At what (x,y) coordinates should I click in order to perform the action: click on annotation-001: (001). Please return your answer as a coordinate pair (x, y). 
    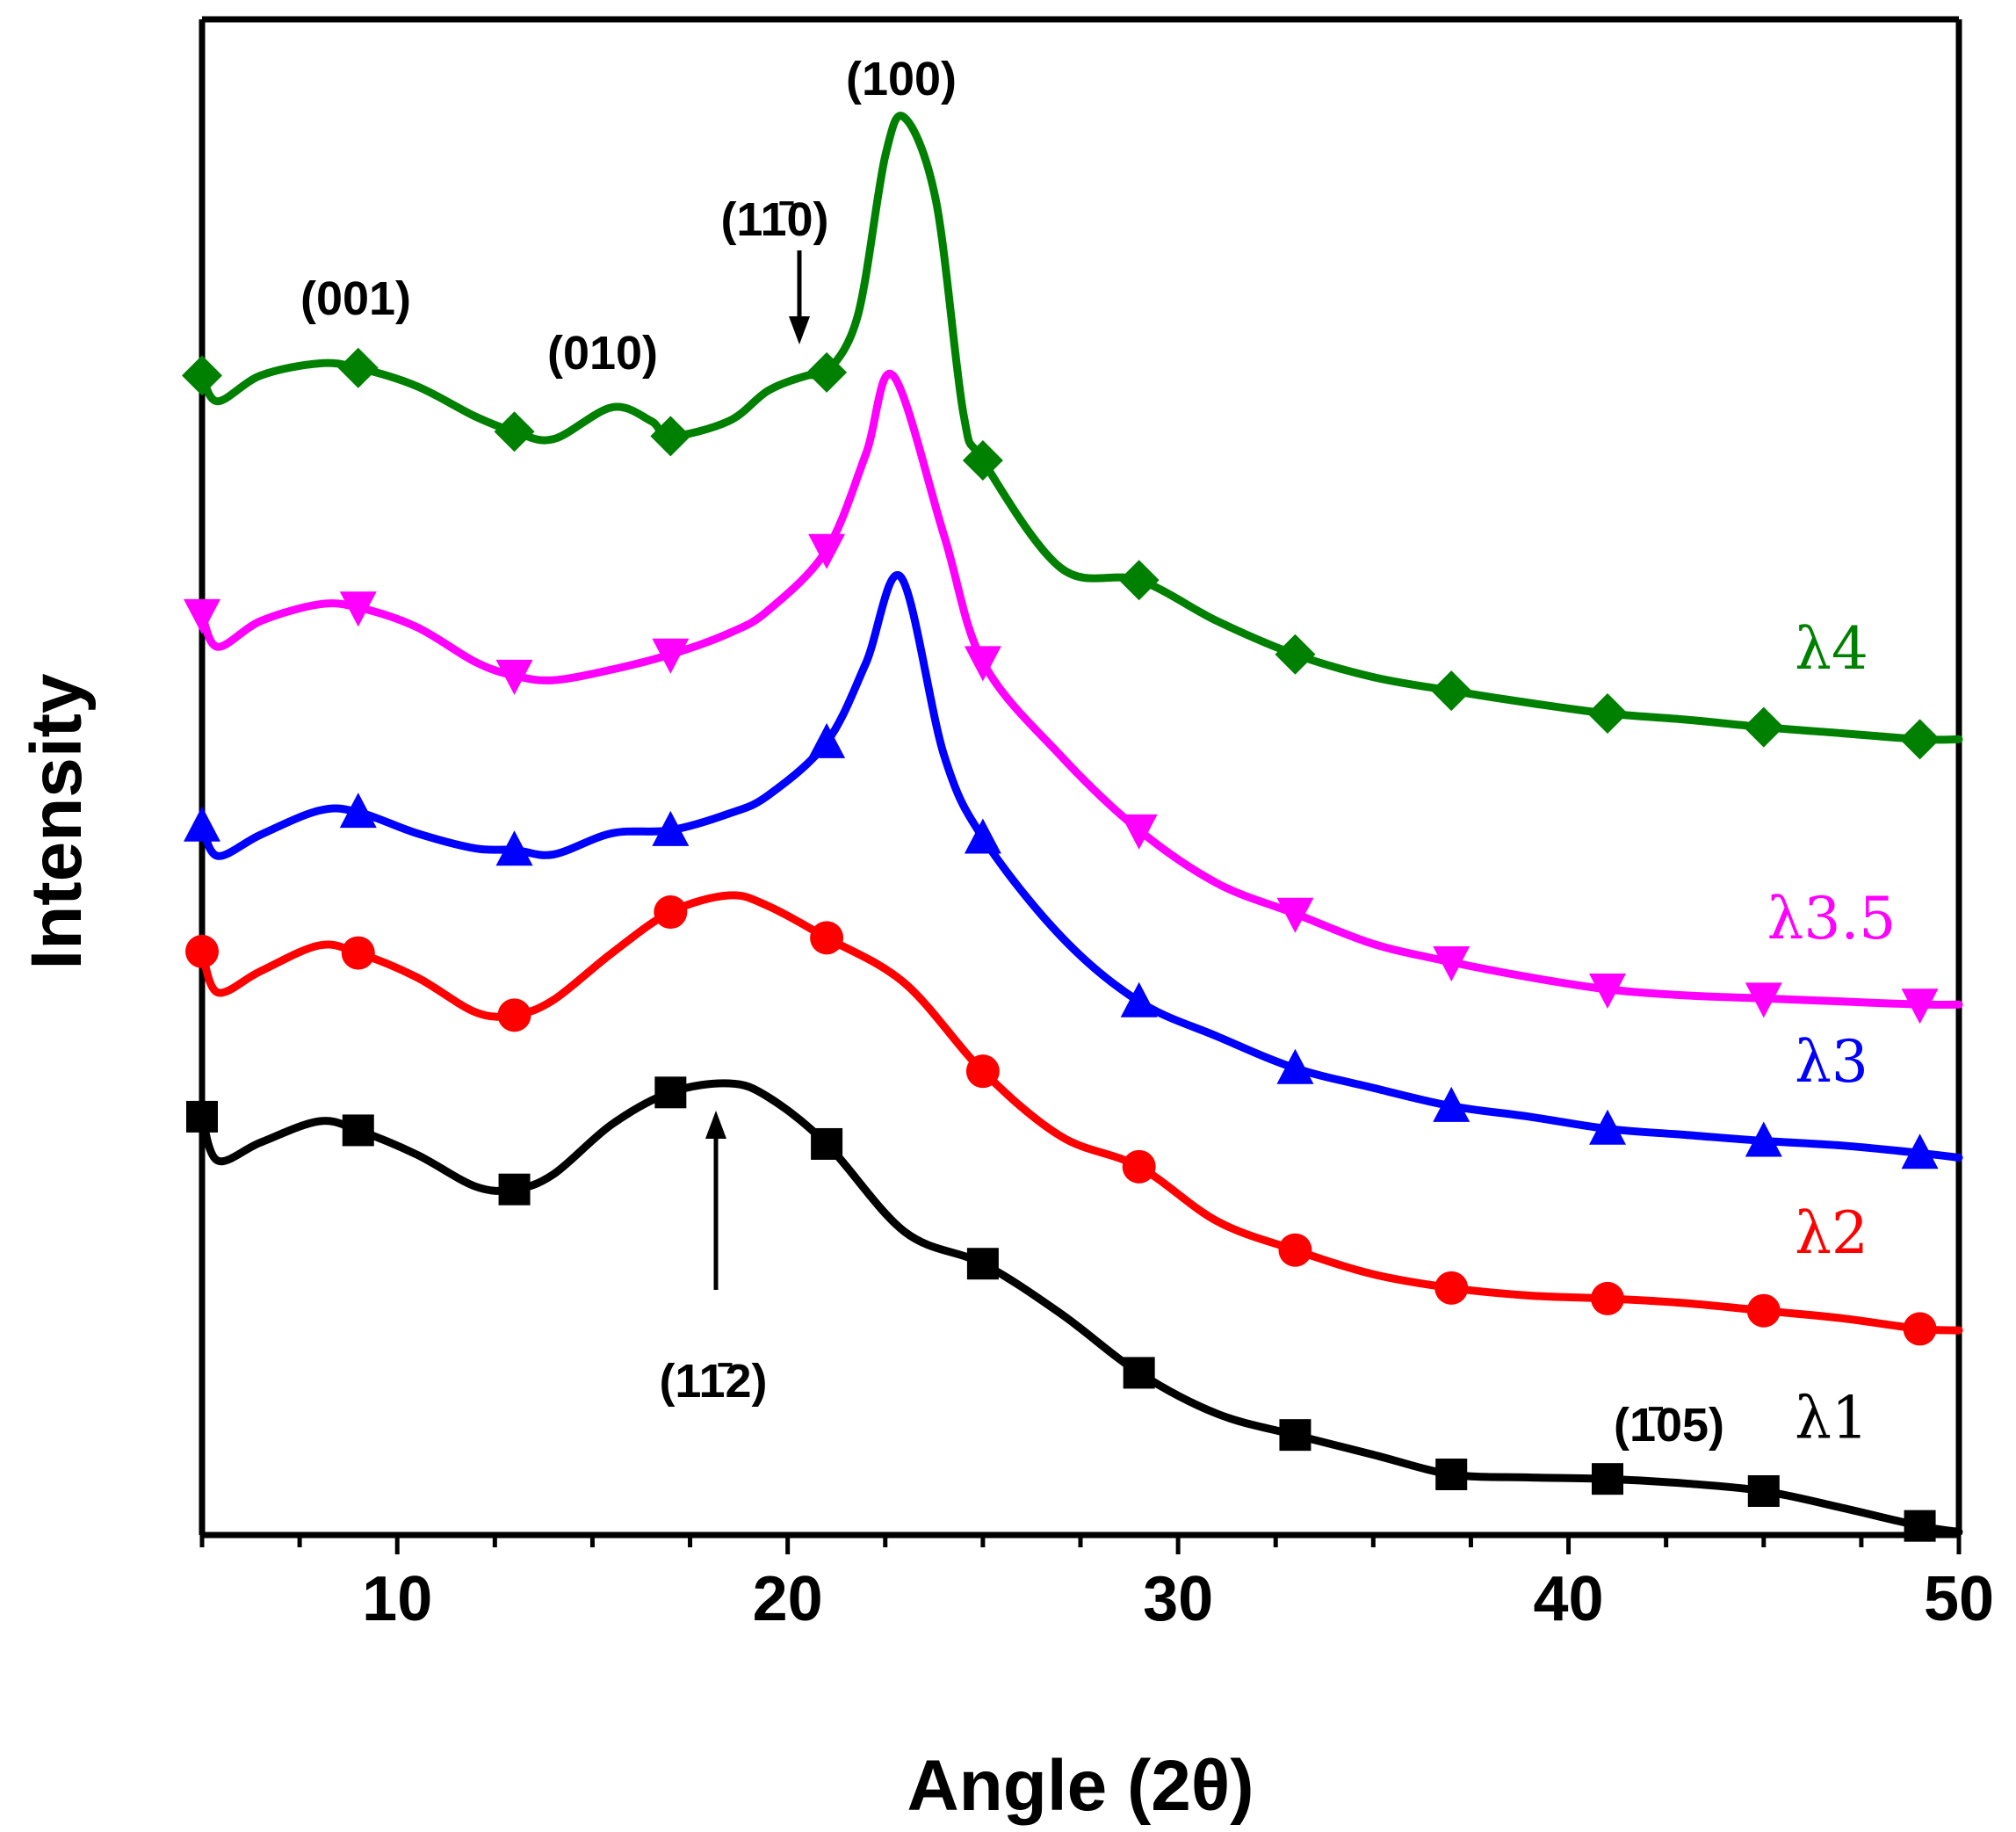
    Looking at the image, I should click on (355, 298).